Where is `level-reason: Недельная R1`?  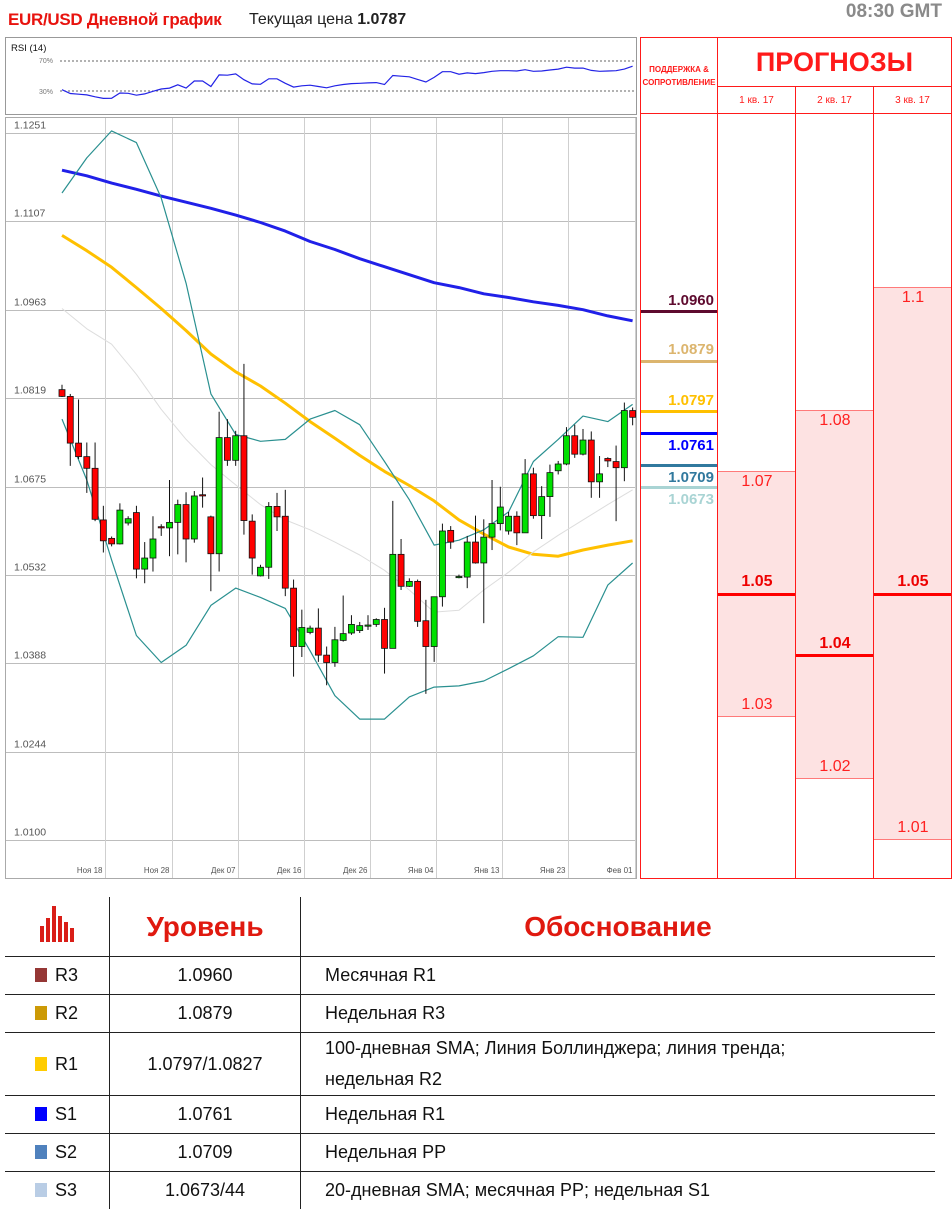 level-reason: Недельная R1 is located at coordinates (617, 1114).